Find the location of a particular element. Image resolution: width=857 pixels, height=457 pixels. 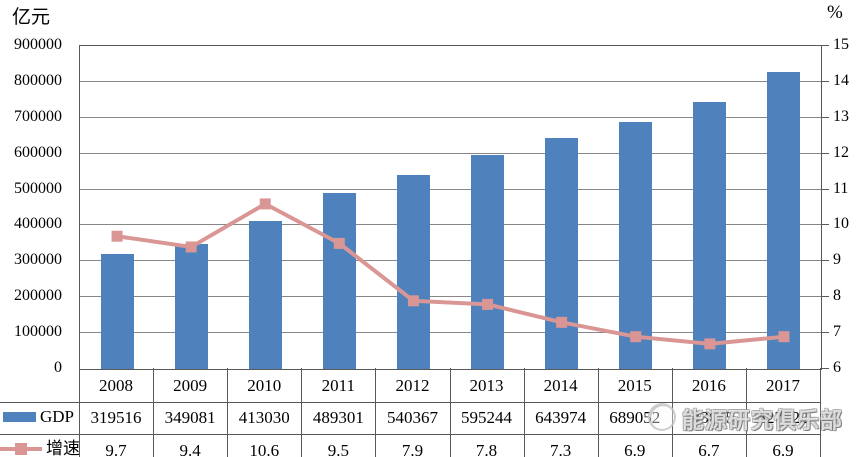

table-gdp-cell: 349081 is located at coordinates (190, 417).